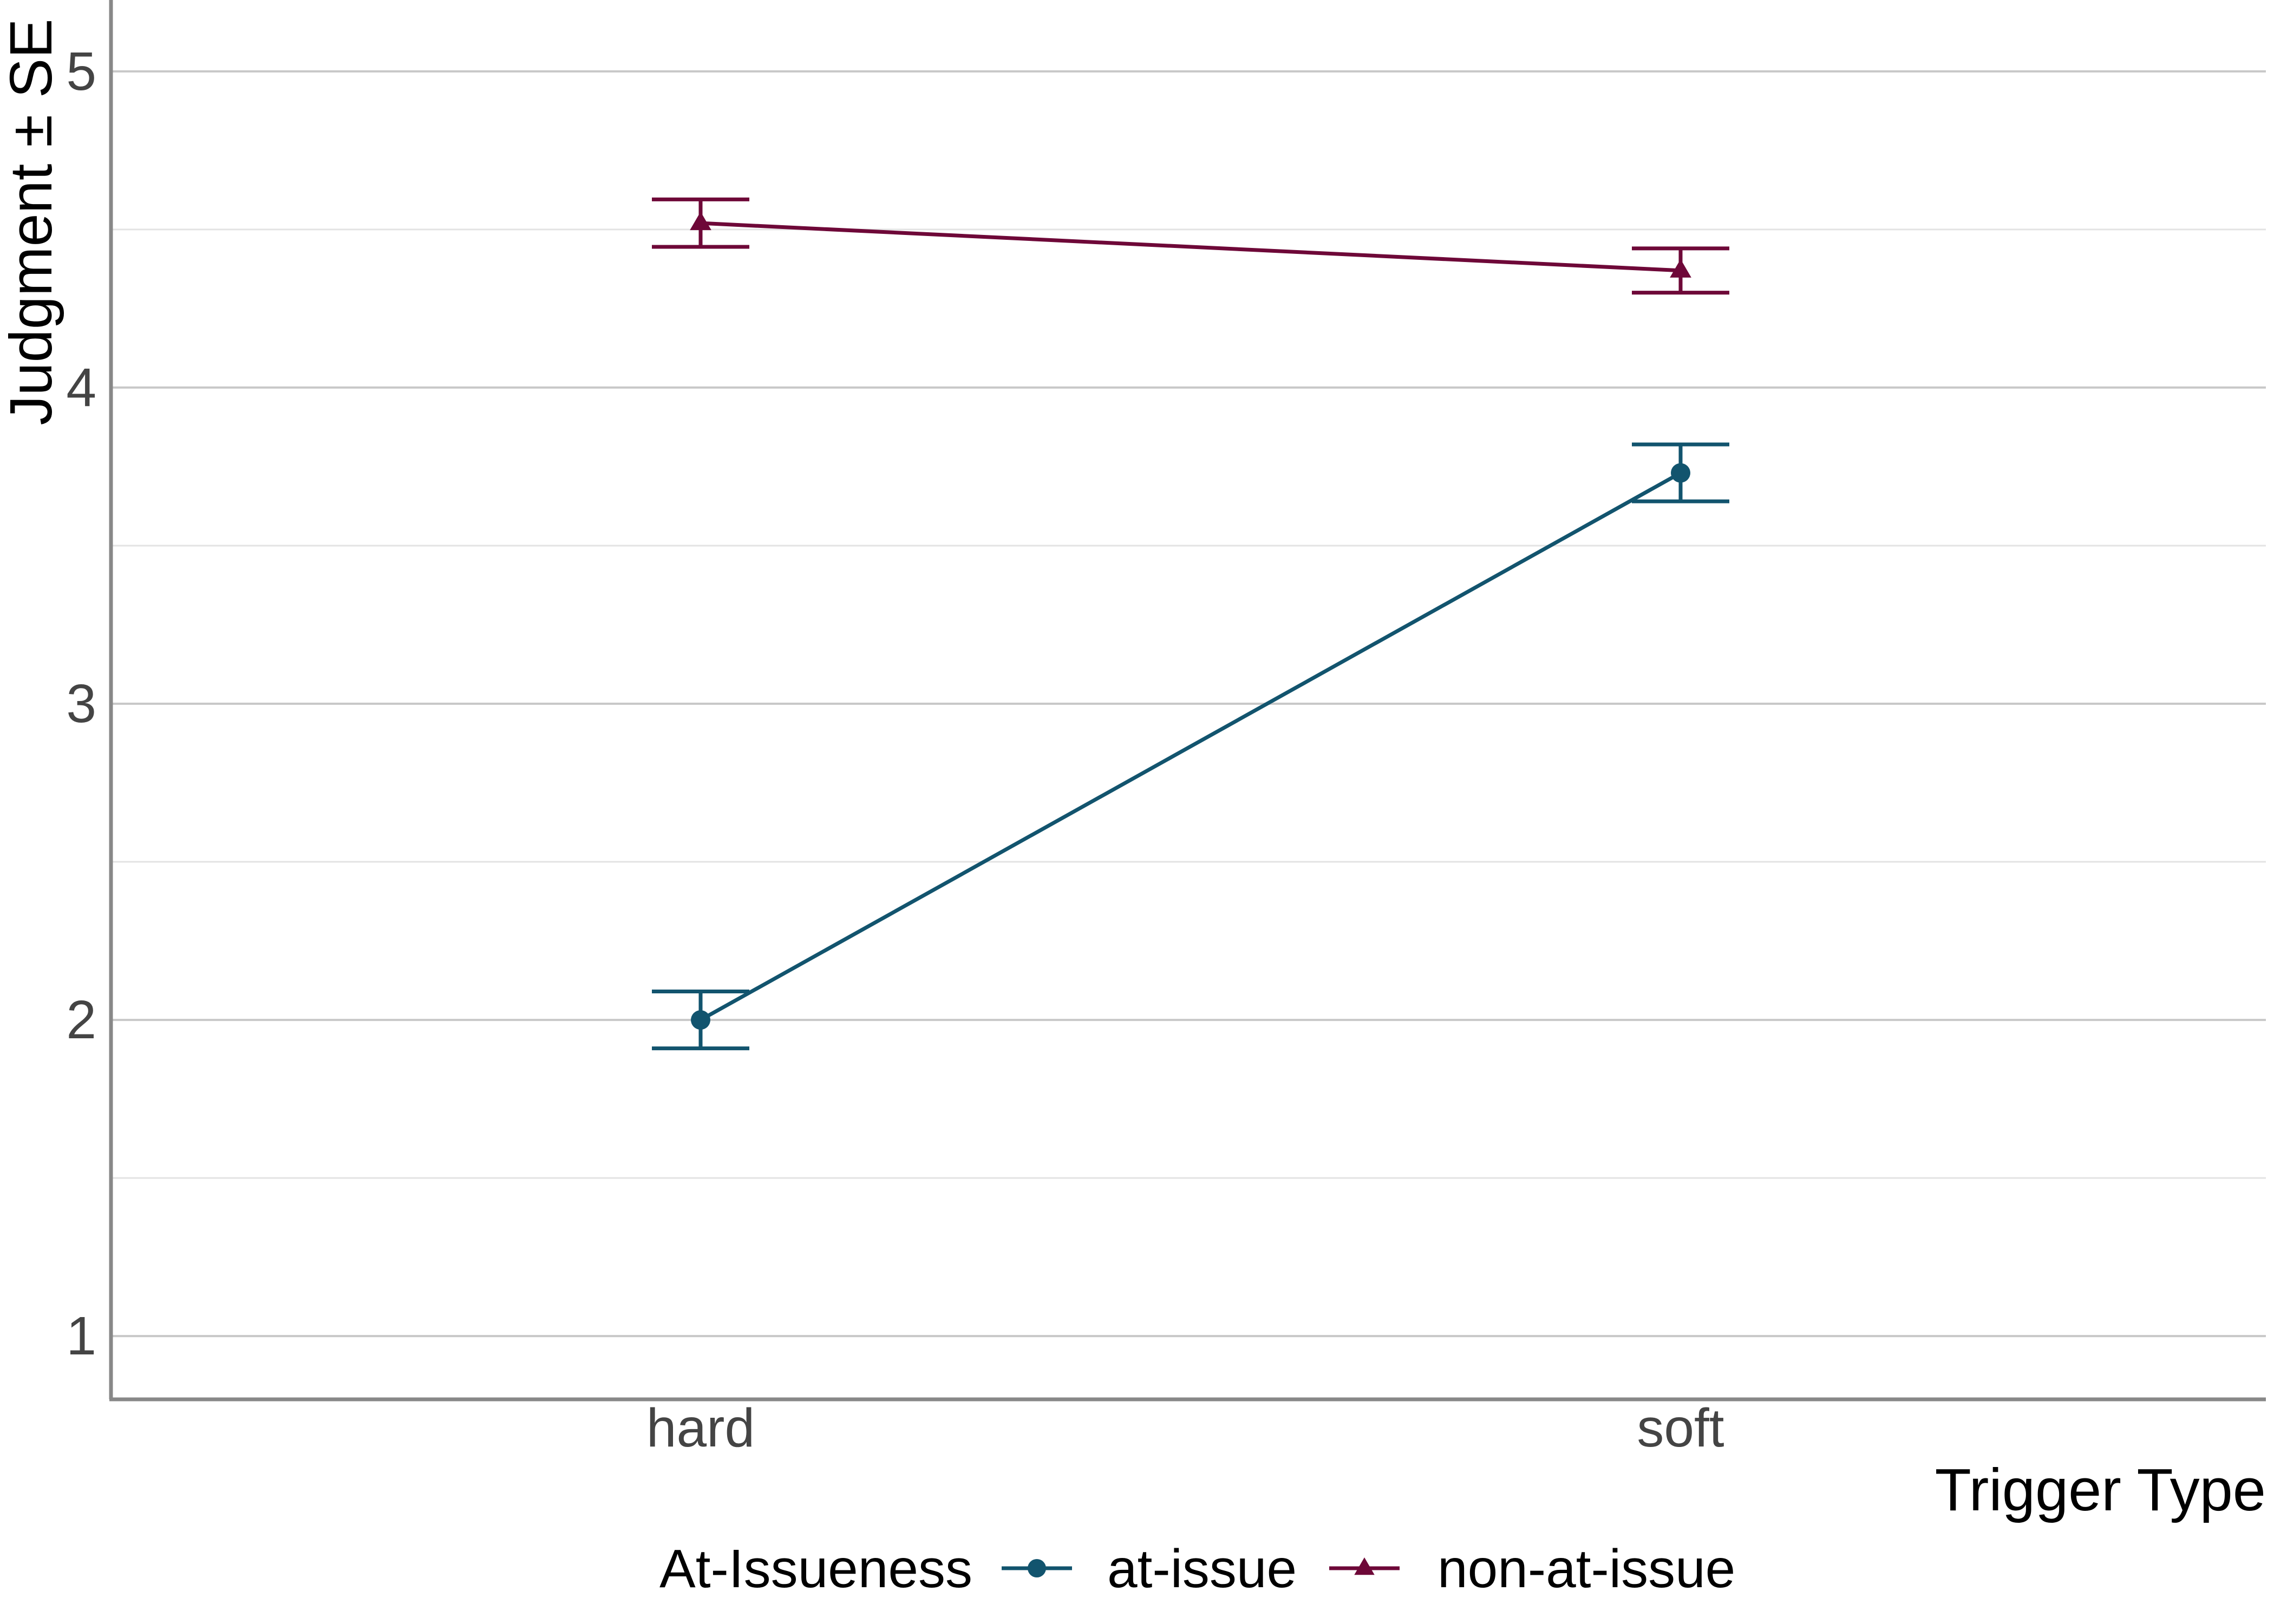 Image resolution: width=2274 pixels, height=1624 pixels. I want to click on data-point-at-issue-hard, so click(701, 1020).